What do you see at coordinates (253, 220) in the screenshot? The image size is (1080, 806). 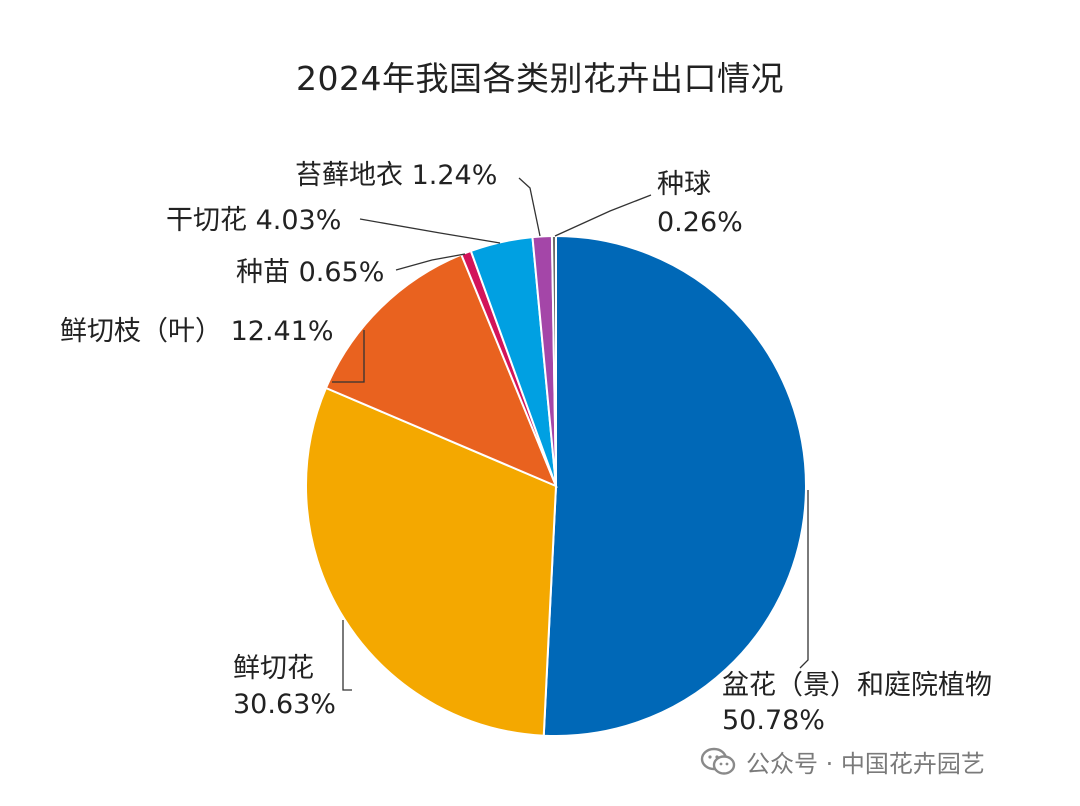 I see `slice-label-dried-flowers: 干切花 4.03%` at bounding box center [253, 220].